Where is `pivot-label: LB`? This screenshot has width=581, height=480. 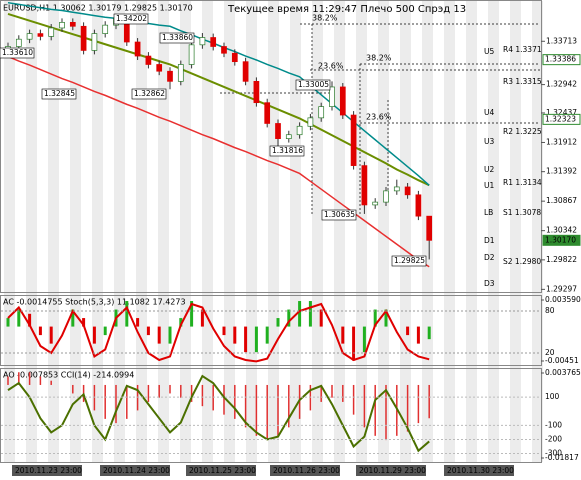
pivot-label: LB is located at coordinates (488, 212).